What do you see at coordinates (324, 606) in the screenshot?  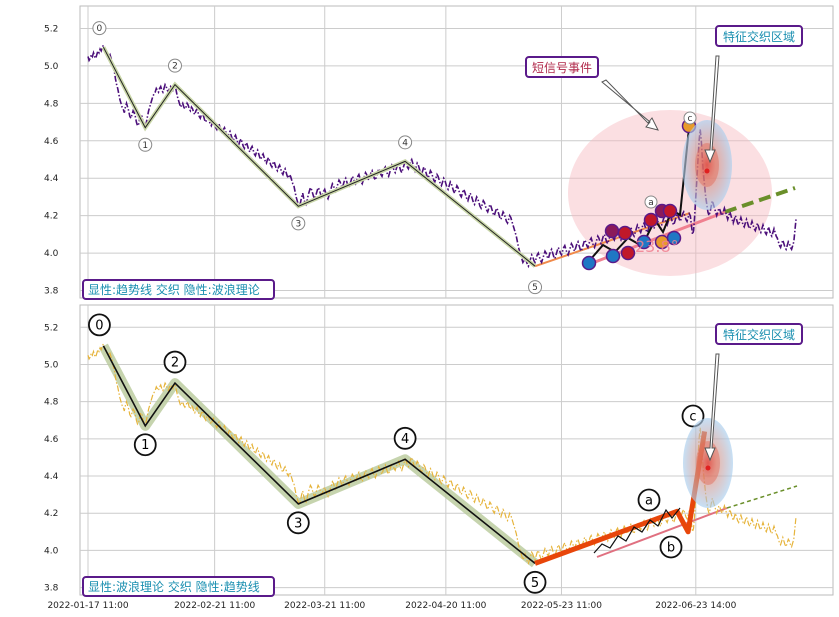 I see `x-tick-label: 2022-03-21 11:00` at bounding box center [324, 606].